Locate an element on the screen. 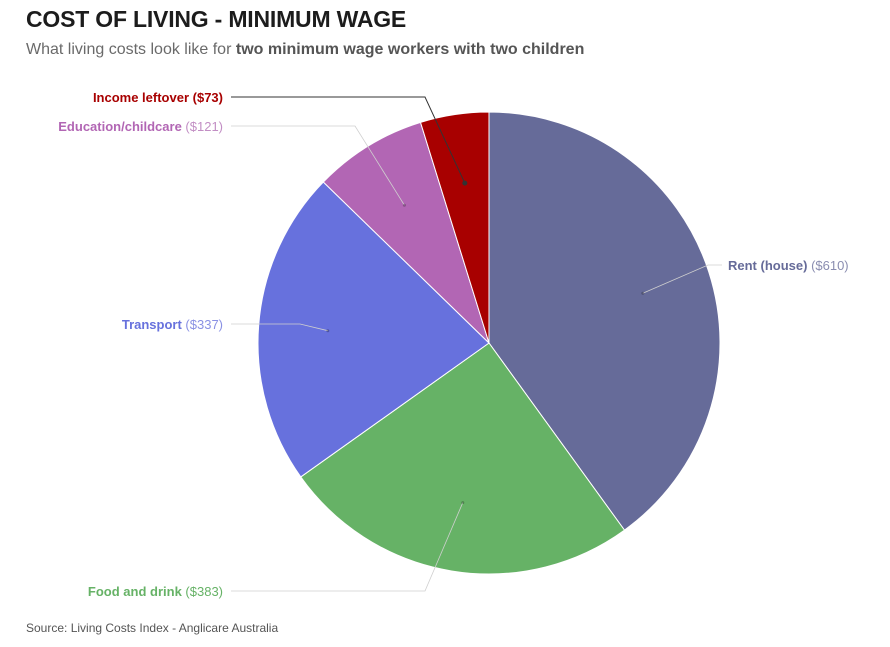  slice-label-name: Food and drink is located at coordinates (137, 591).